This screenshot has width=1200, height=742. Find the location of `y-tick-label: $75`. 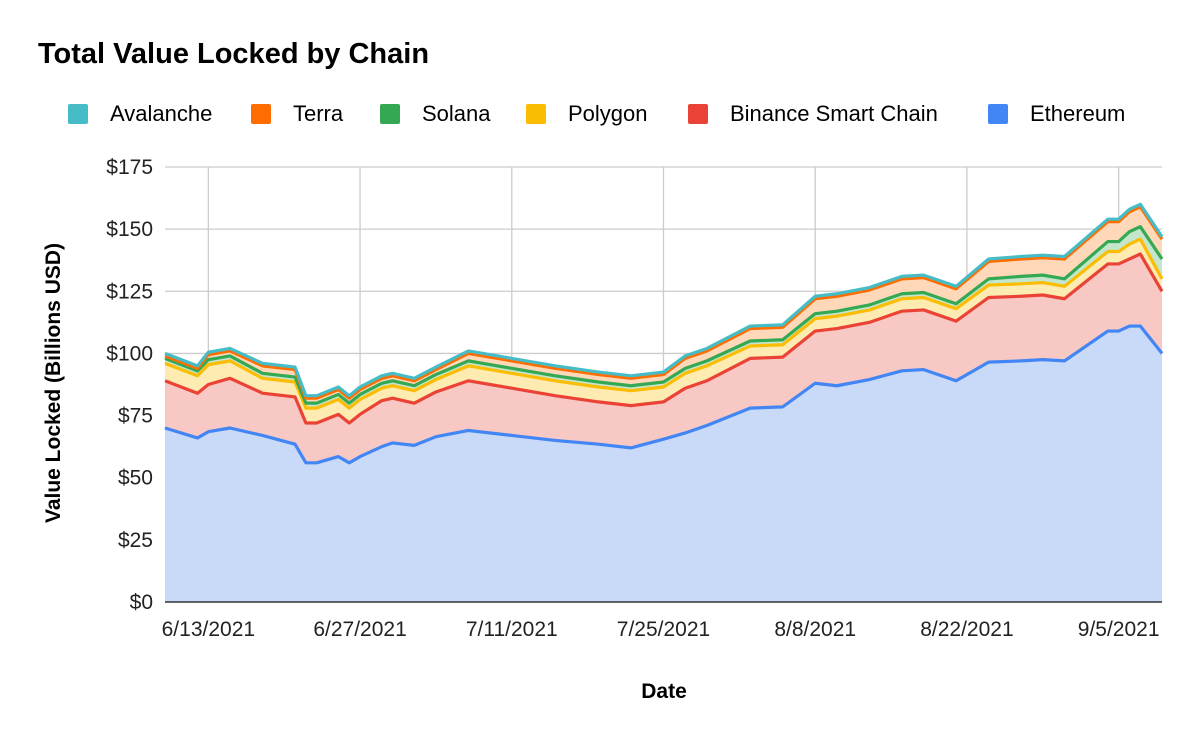

y-tick-label: $75 is located at coordinates (135, 416).